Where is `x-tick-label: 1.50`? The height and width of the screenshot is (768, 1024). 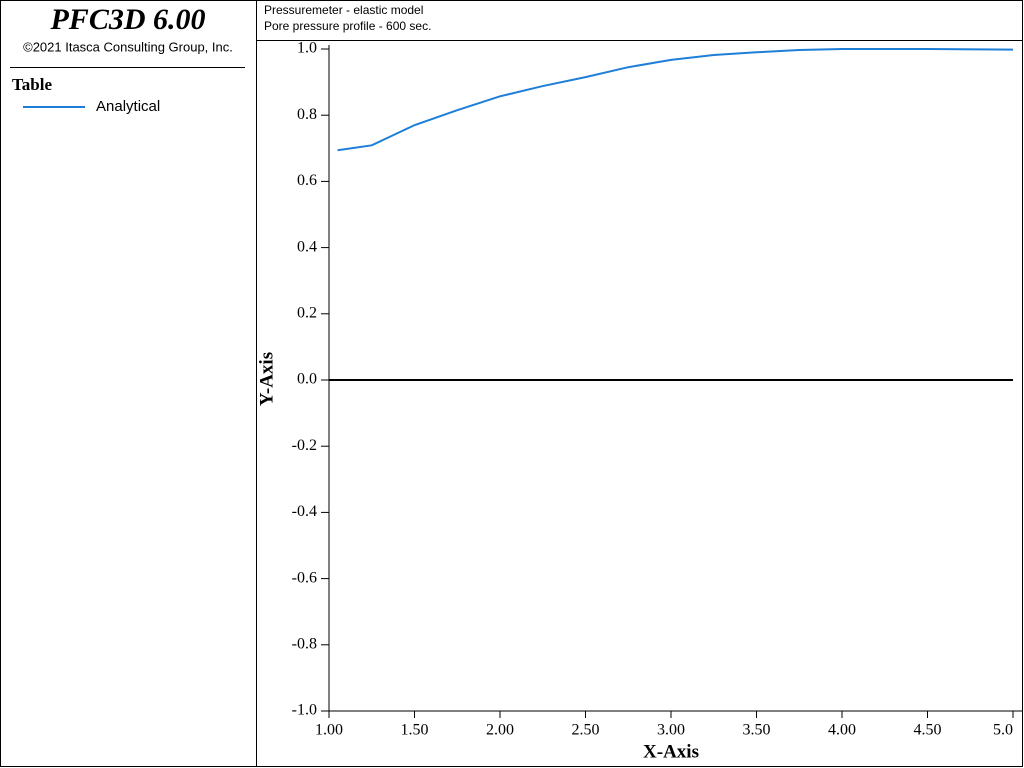 x-tick-label: 1.50 is located at coordinates (415, 730).